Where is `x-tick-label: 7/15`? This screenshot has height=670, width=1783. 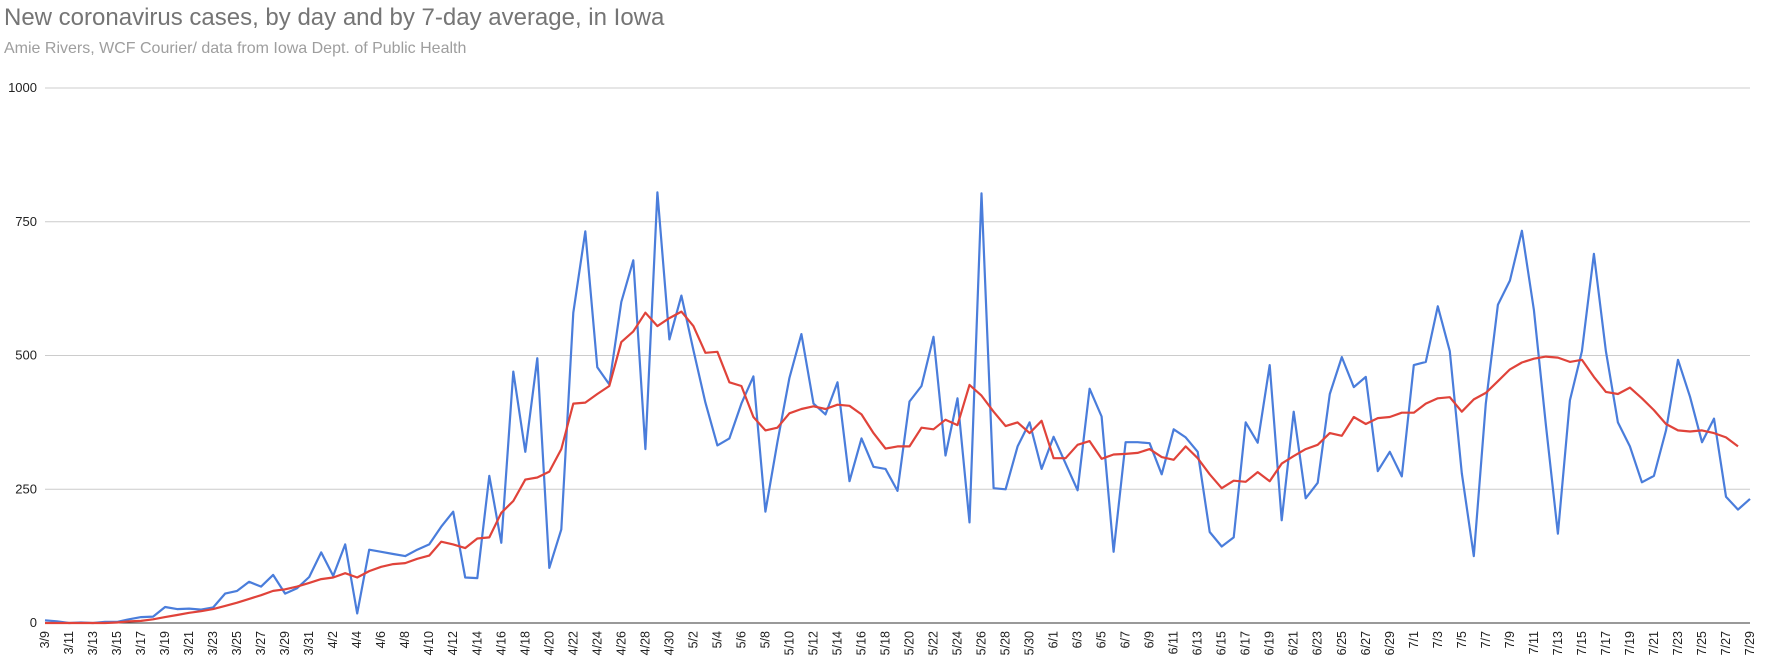 x-tick-label: 7/15 is located at coordinates (1582, 643).